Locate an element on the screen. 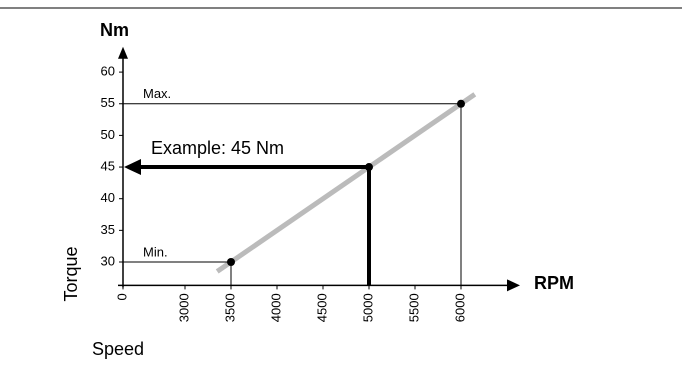 This screenshot has height=376, width=682. y-tick-label: 45 is located at coordinates (108, 165).